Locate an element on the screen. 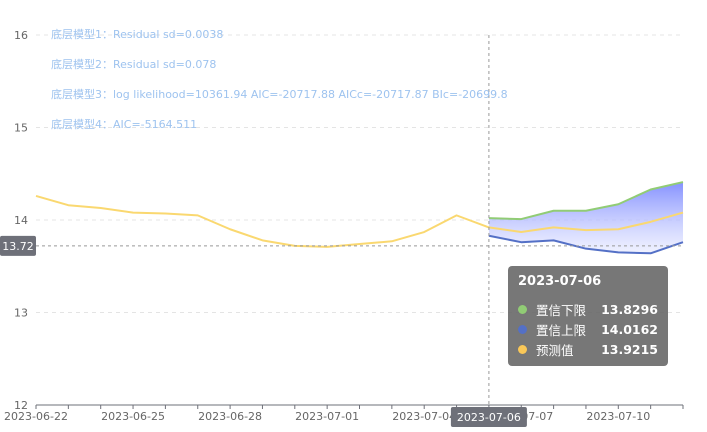 Image resolution: width=707 pixels, height=432 pixels. annotation-model-4: 底层模型4：AIC=-5164.511 is located at coordinates (124, 124).